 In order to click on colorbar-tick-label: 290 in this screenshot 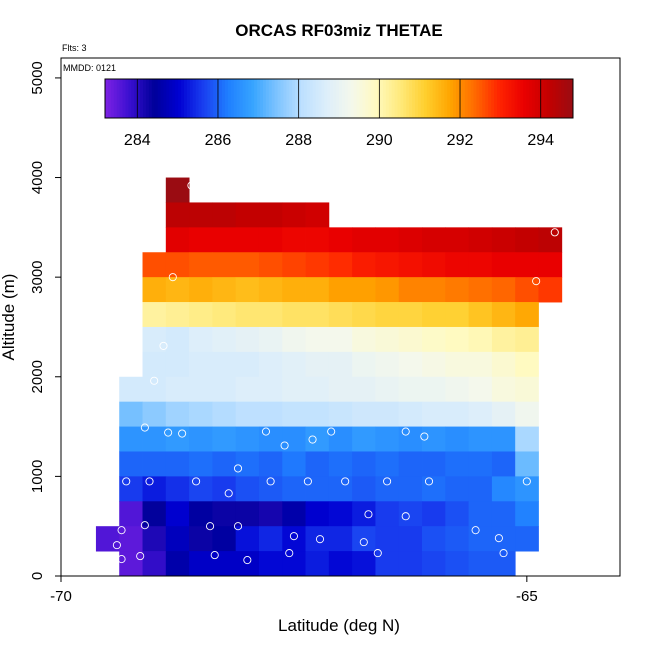, I will do `click(379, 140)`.